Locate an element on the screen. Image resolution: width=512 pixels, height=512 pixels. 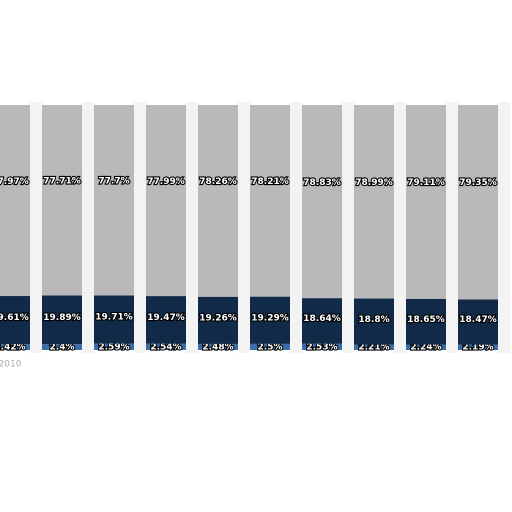
data-label: 18.64% is located at coordinates (322, 319).